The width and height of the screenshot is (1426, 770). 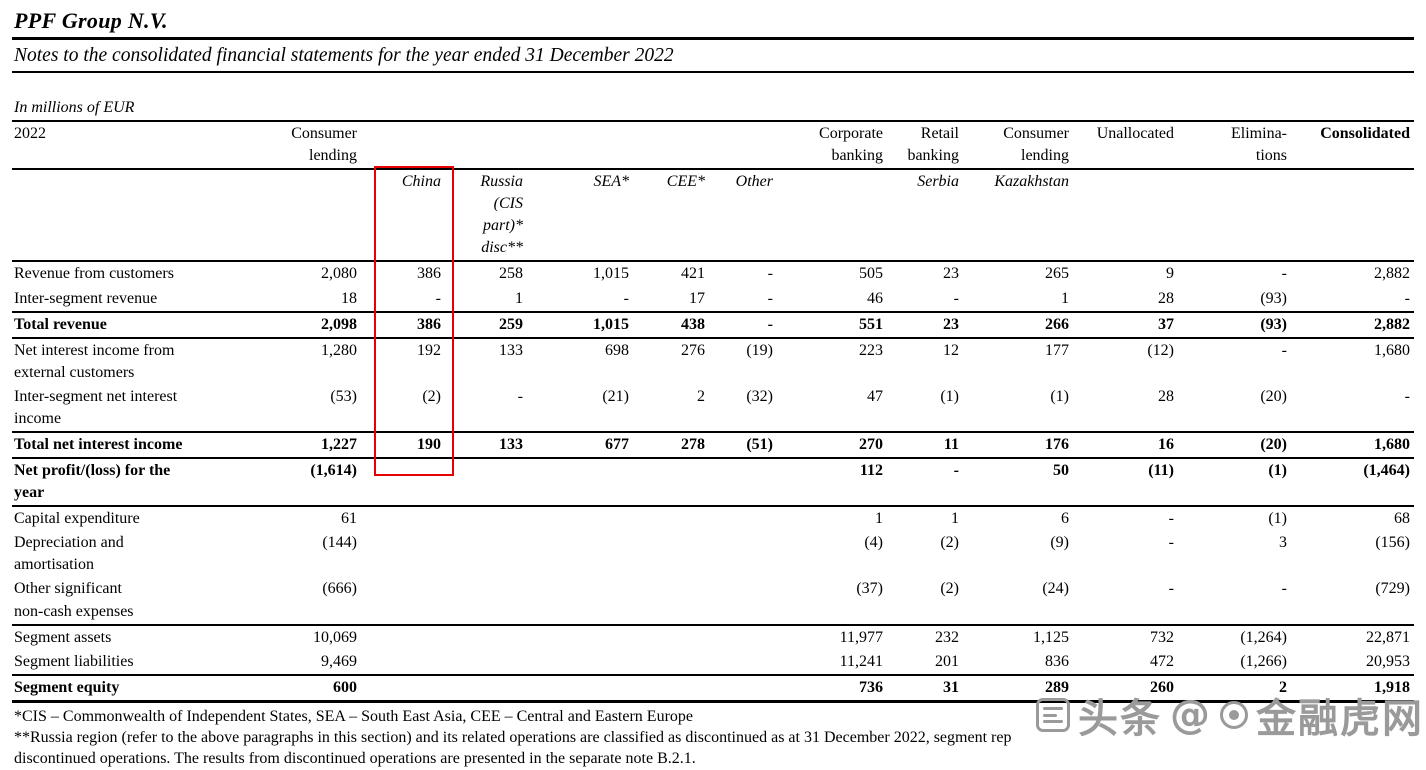 I want to click on value-cell: 9,469, so click(x=339, y=661).